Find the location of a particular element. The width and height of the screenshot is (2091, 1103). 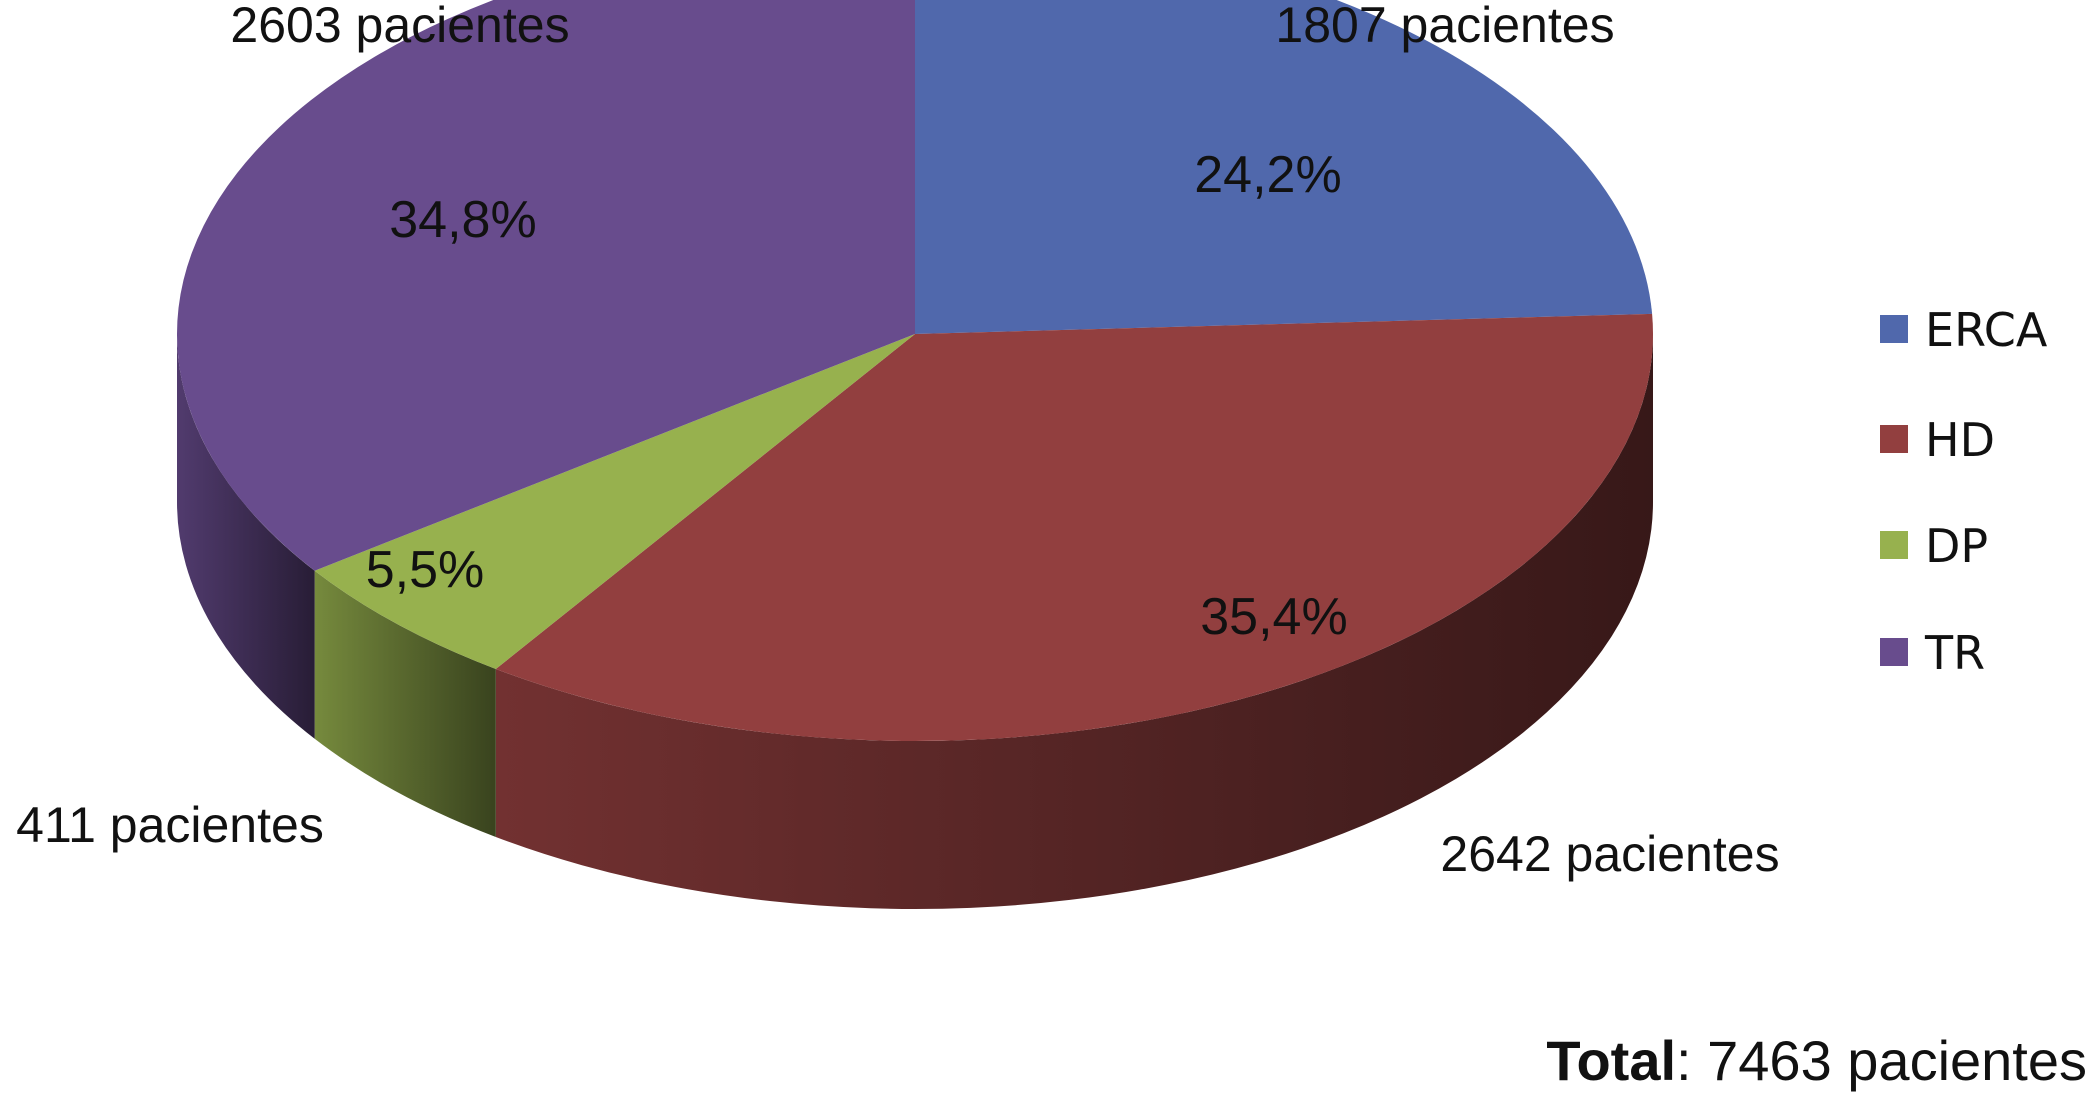

pie-wall-dp is located at coordinates (405, 703).